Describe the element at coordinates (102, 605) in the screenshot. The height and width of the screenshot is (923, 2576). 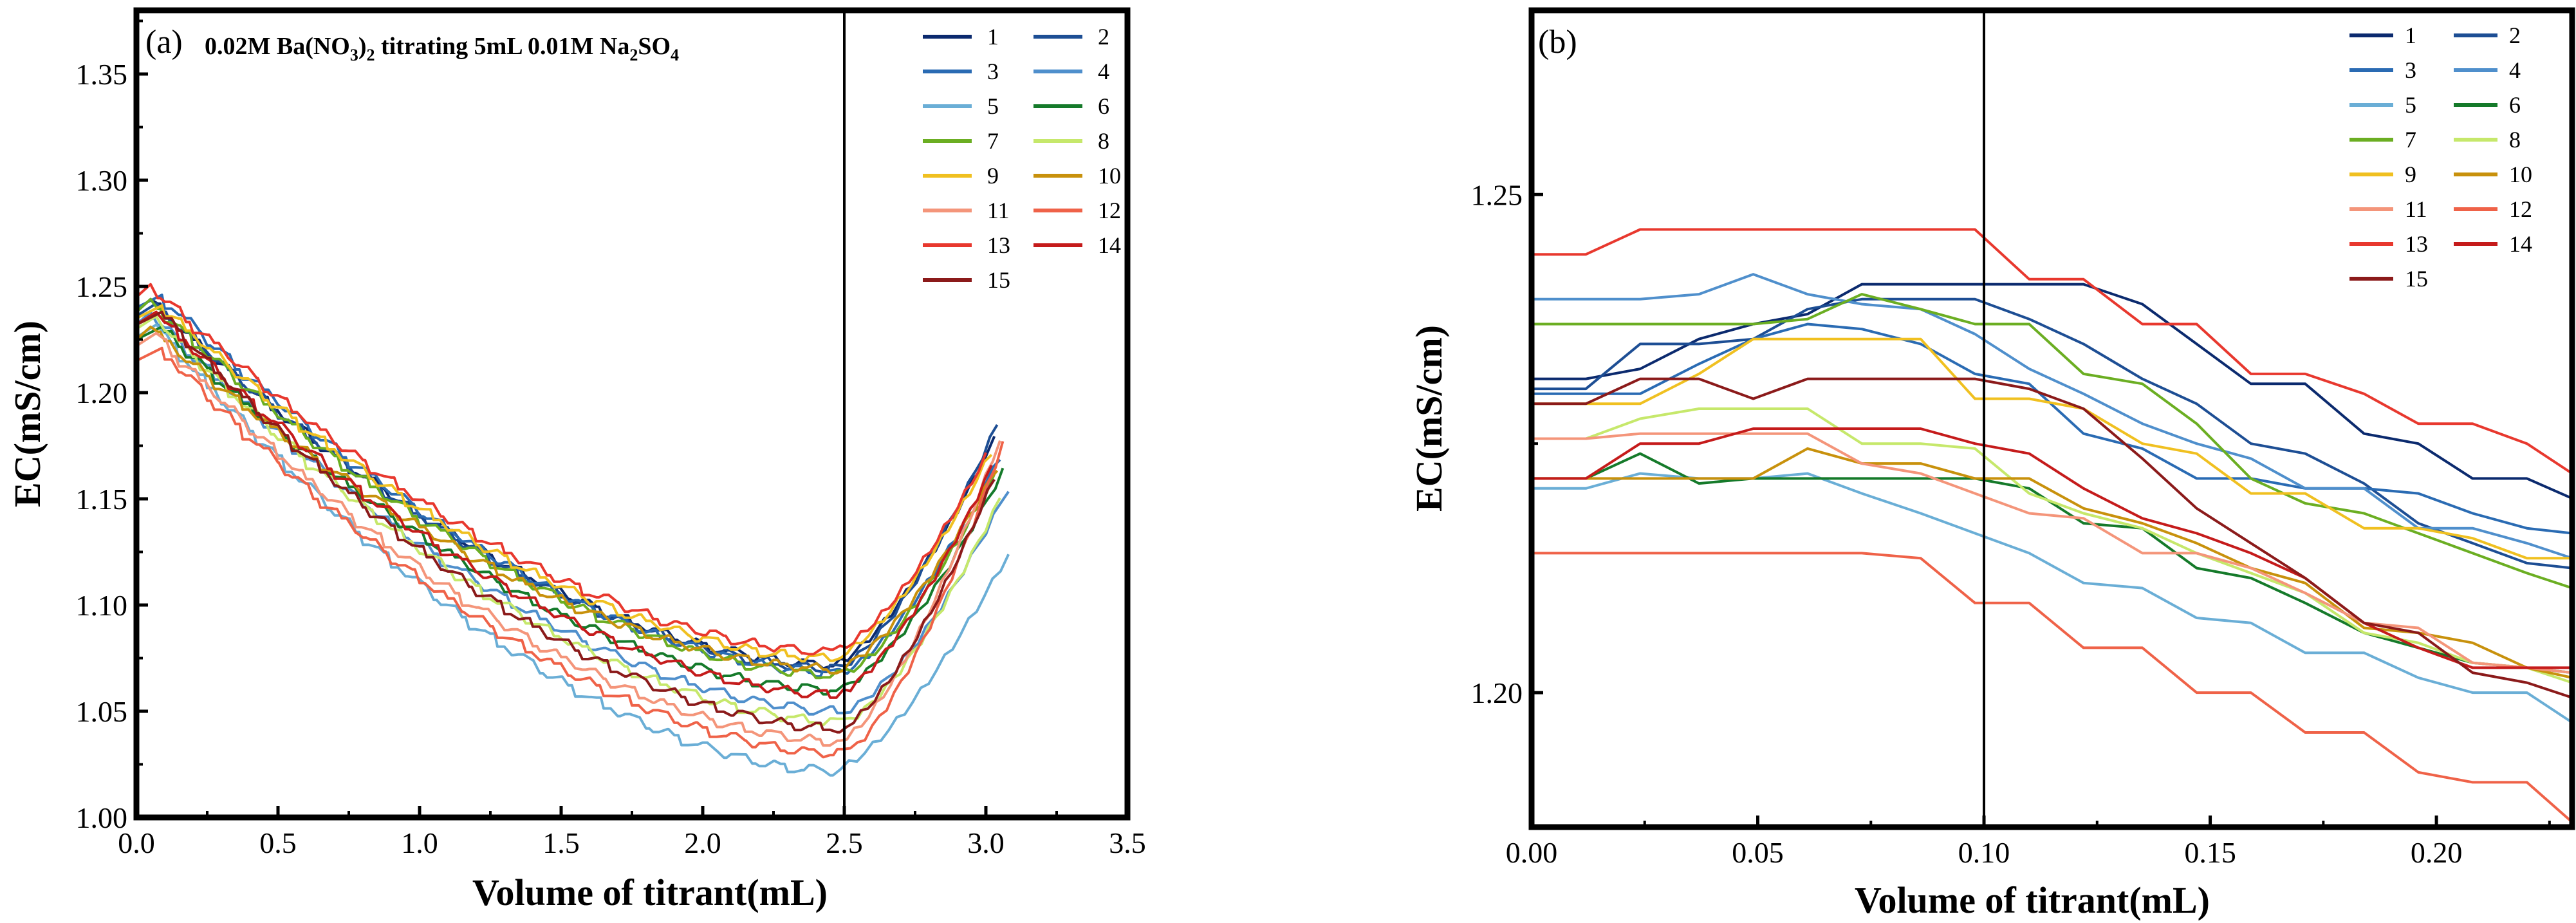
I see `y-tick-label: 1.10` at that location.